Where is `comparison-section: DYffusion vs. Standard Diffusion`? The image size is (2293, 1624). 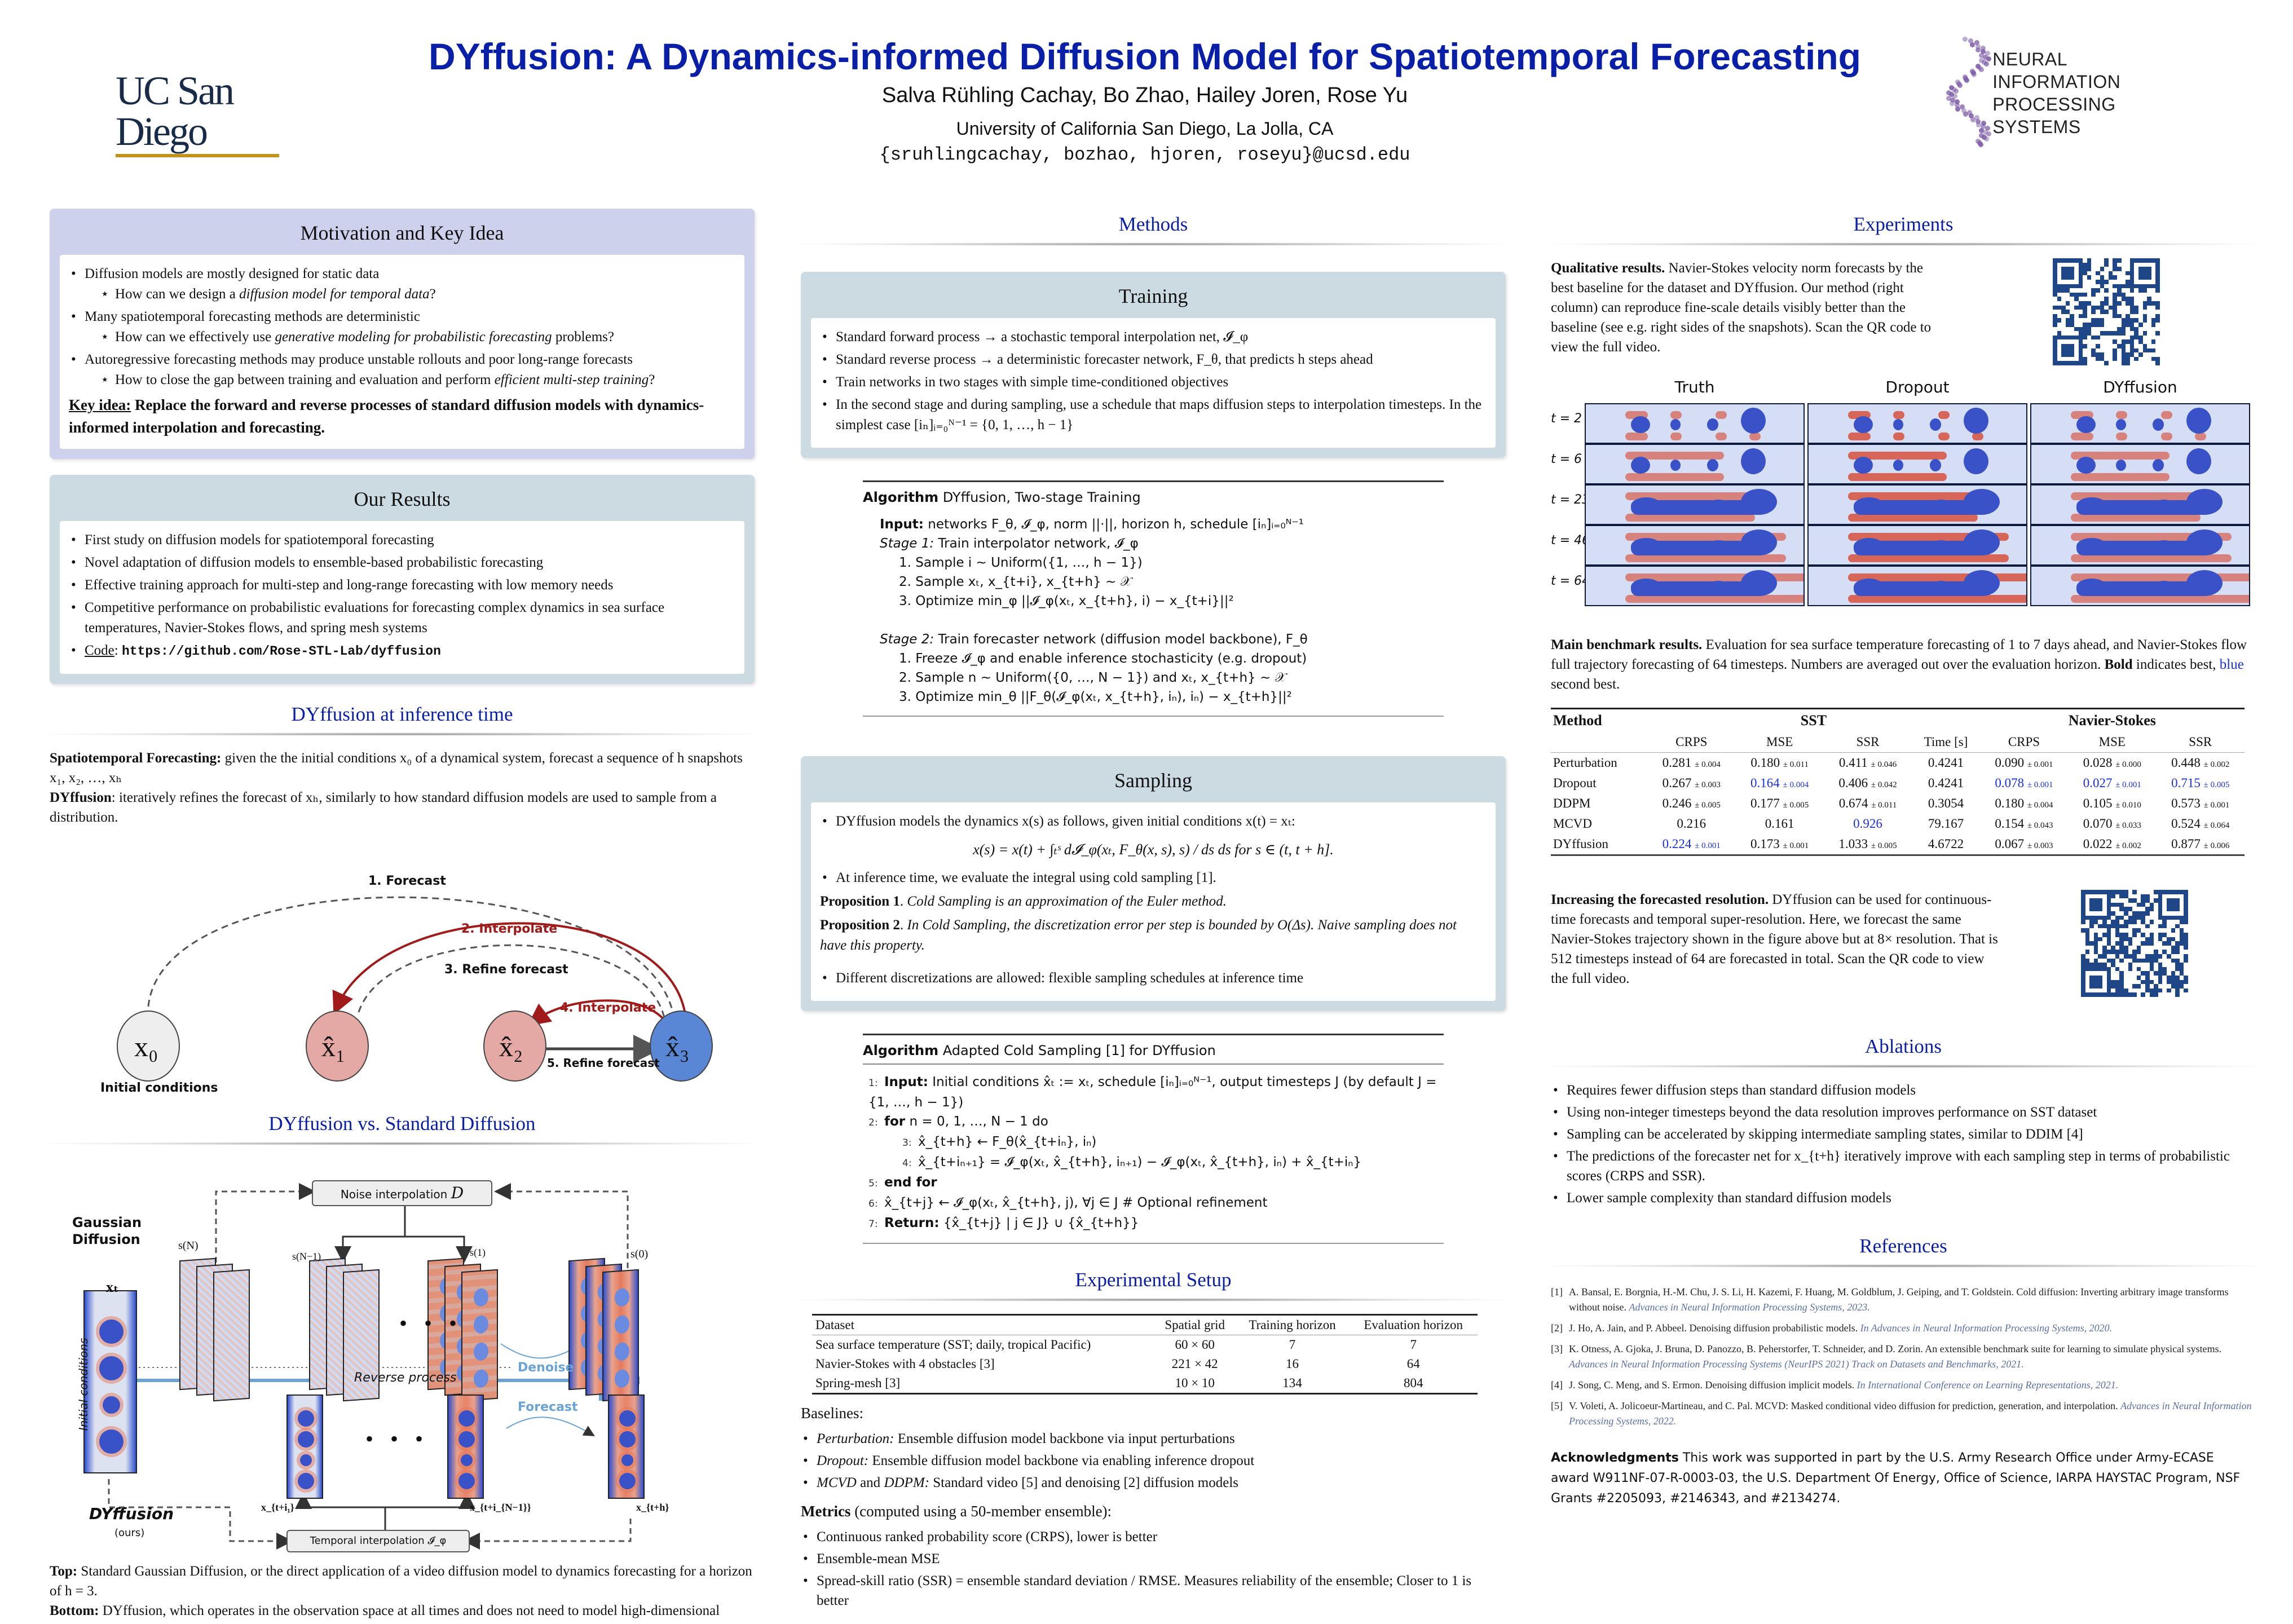
comparison-section: DYffusion vs. Standard Diffusion is located at coordinates (402, 1366).